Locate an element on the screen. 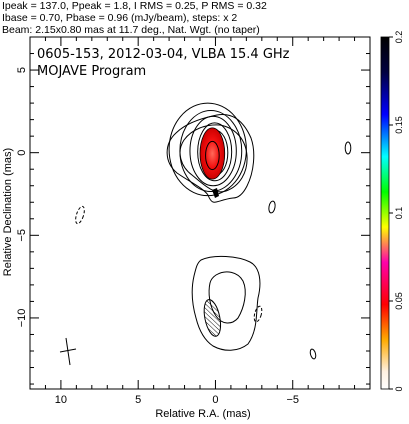 The image size is (409, 424). polarized-intensity-blob is located at coordinates (212, 153).